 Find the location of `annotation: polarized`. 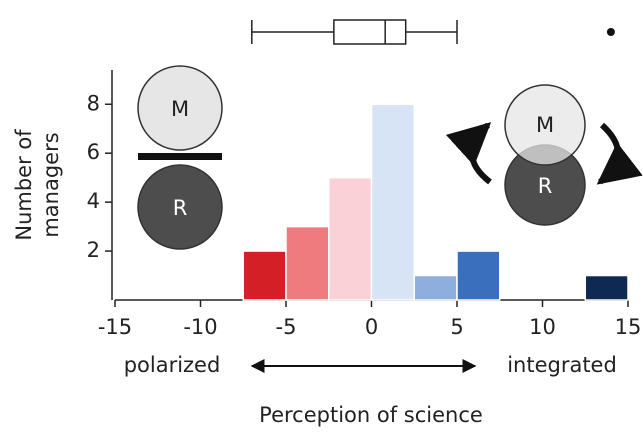

annotation: polarized is located at coordinates (172, 365).